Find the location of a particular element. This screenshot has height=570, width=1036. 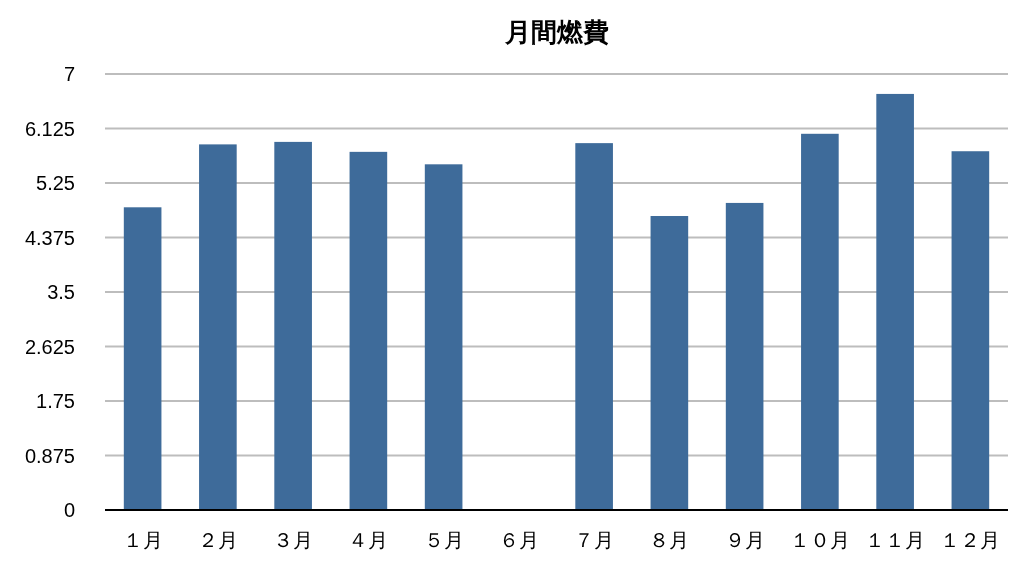

x-tick-label: ７月 is located at coordinates (594, 540).